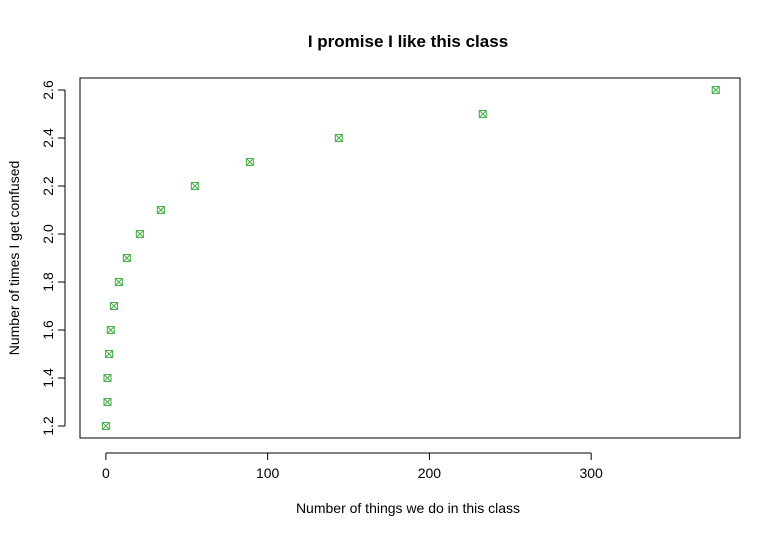 The width and height of the screenshot is (781, 537). What do you see at coordinates (352, 466) in the screenshot?
I see `x-axis: 0 100 200 300` at bounding box center [352, 466].